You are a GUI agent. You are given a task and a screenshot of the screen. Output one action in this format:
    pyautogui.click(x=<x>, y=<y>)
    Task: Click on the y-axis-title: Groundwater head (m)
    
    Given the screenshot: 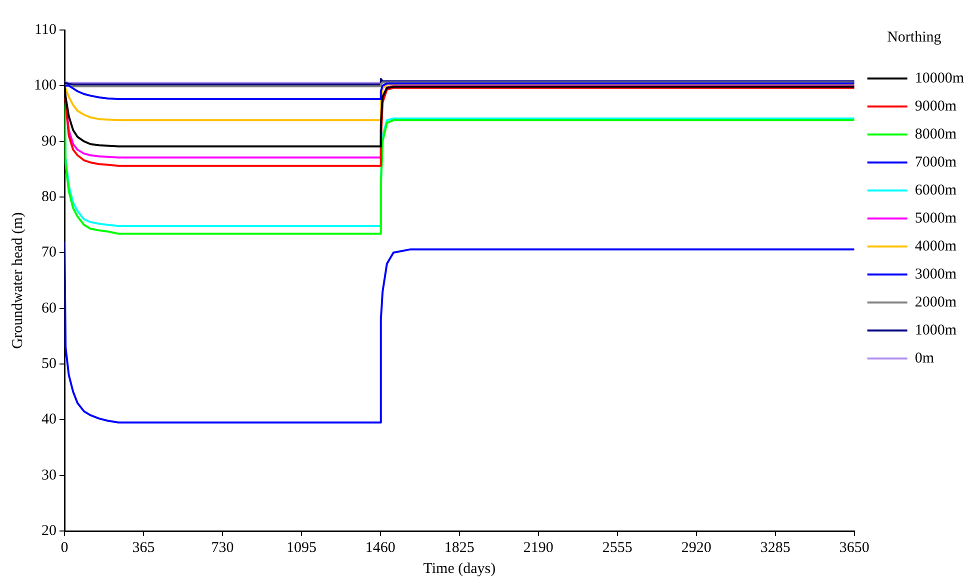 What is the action you would take?
    pyautogui.click(x=18, y=280)
    